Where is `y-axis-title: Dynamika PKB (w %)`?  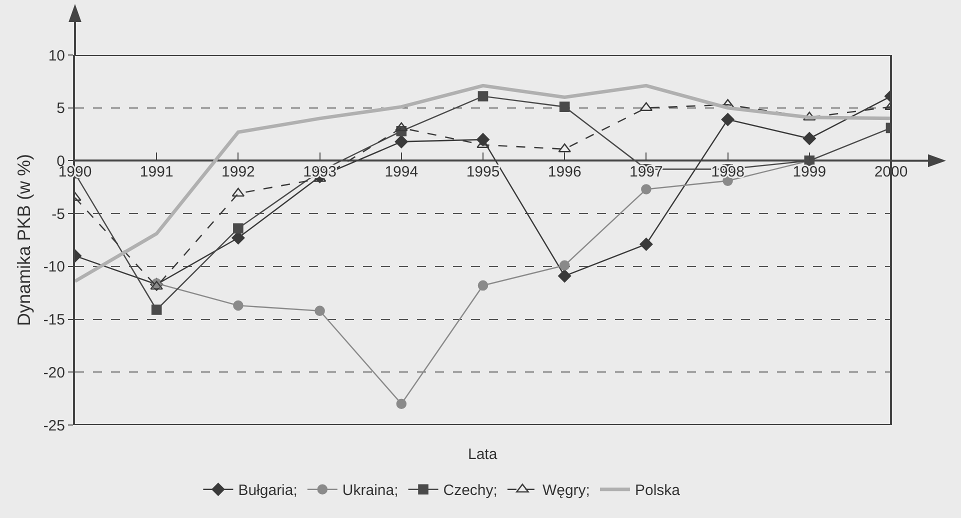 y-axis-title: Dynamika PKB (w %) is located at coordinates (24, 240).